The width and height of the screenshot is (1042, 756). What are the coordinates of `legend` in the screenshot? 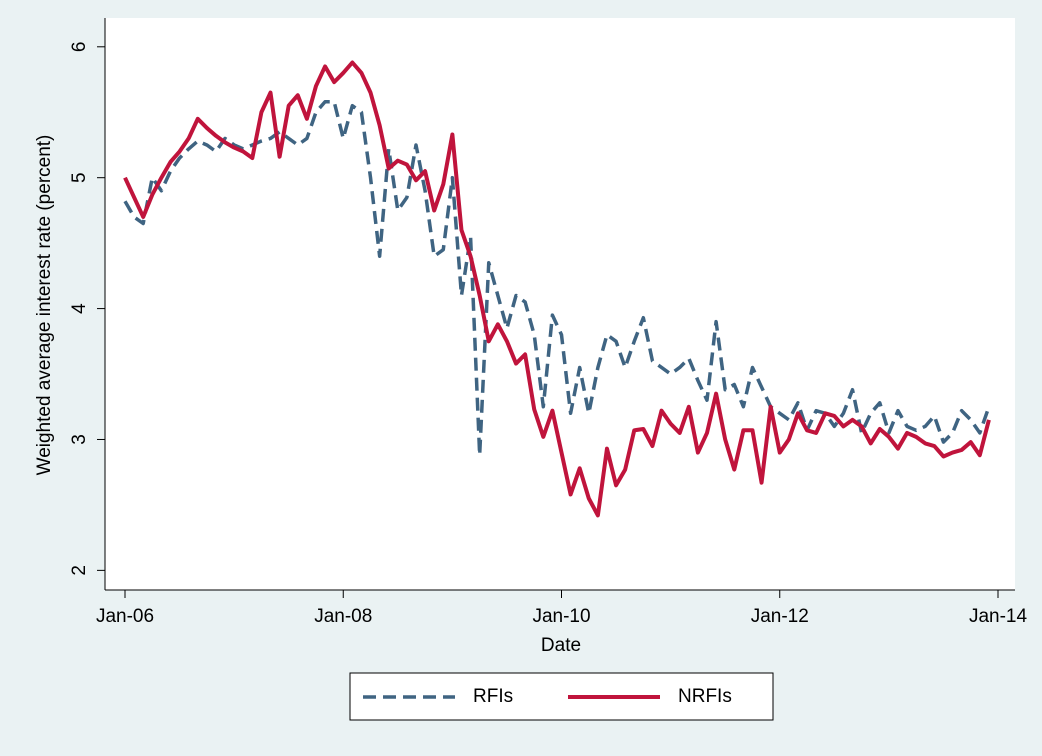 It's located at (561, 696).